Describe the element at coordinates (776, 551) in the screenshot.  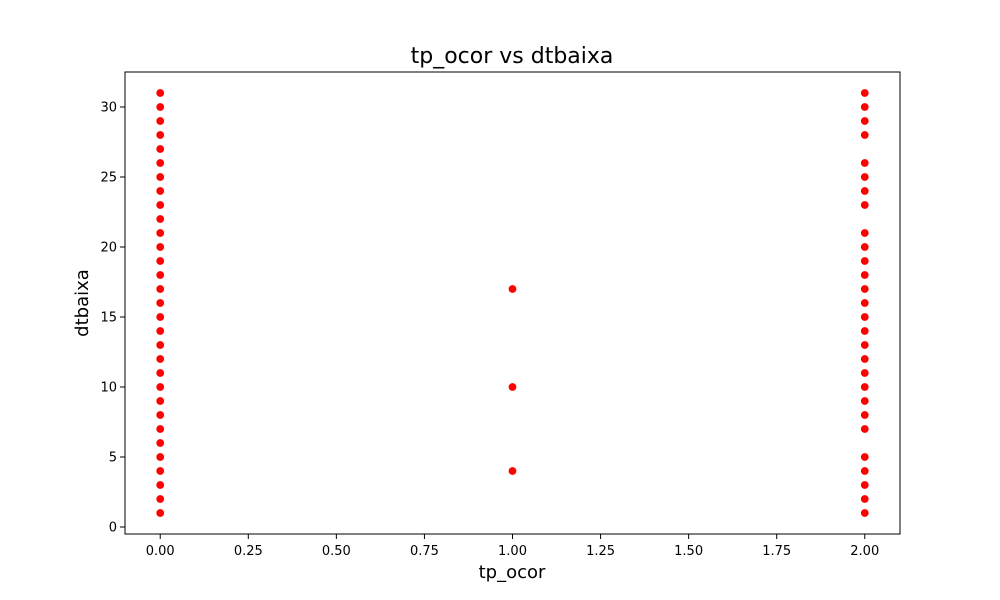
I see `x-tick-label: 1.75` at that location.